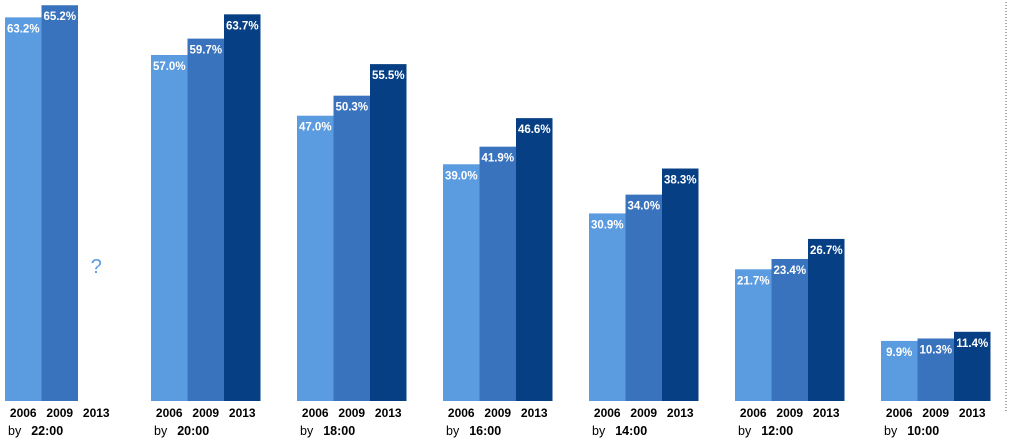 Image resolution: width=1024 pixels, height=441 pixels. What do you see at coordinates (972, 344) in the screenshot?
I see `bar-value-label: 11.4%` at bounding box center [972, 344].